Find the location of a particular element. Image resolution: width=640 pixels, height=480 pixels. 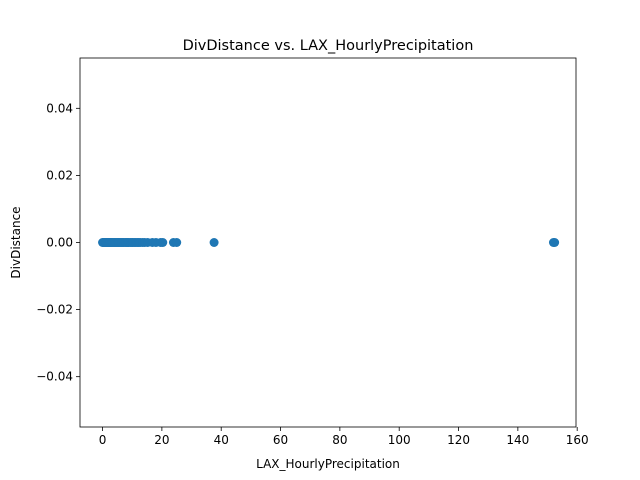

x-tick-label: 120 is located at coordinates (458, 440).